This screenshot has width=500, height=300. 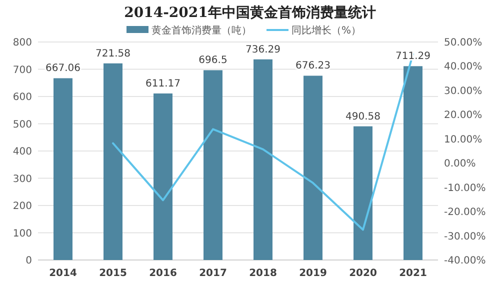 I want to click on y2-tick-label: 20.00%, so click(x=463, y=116).